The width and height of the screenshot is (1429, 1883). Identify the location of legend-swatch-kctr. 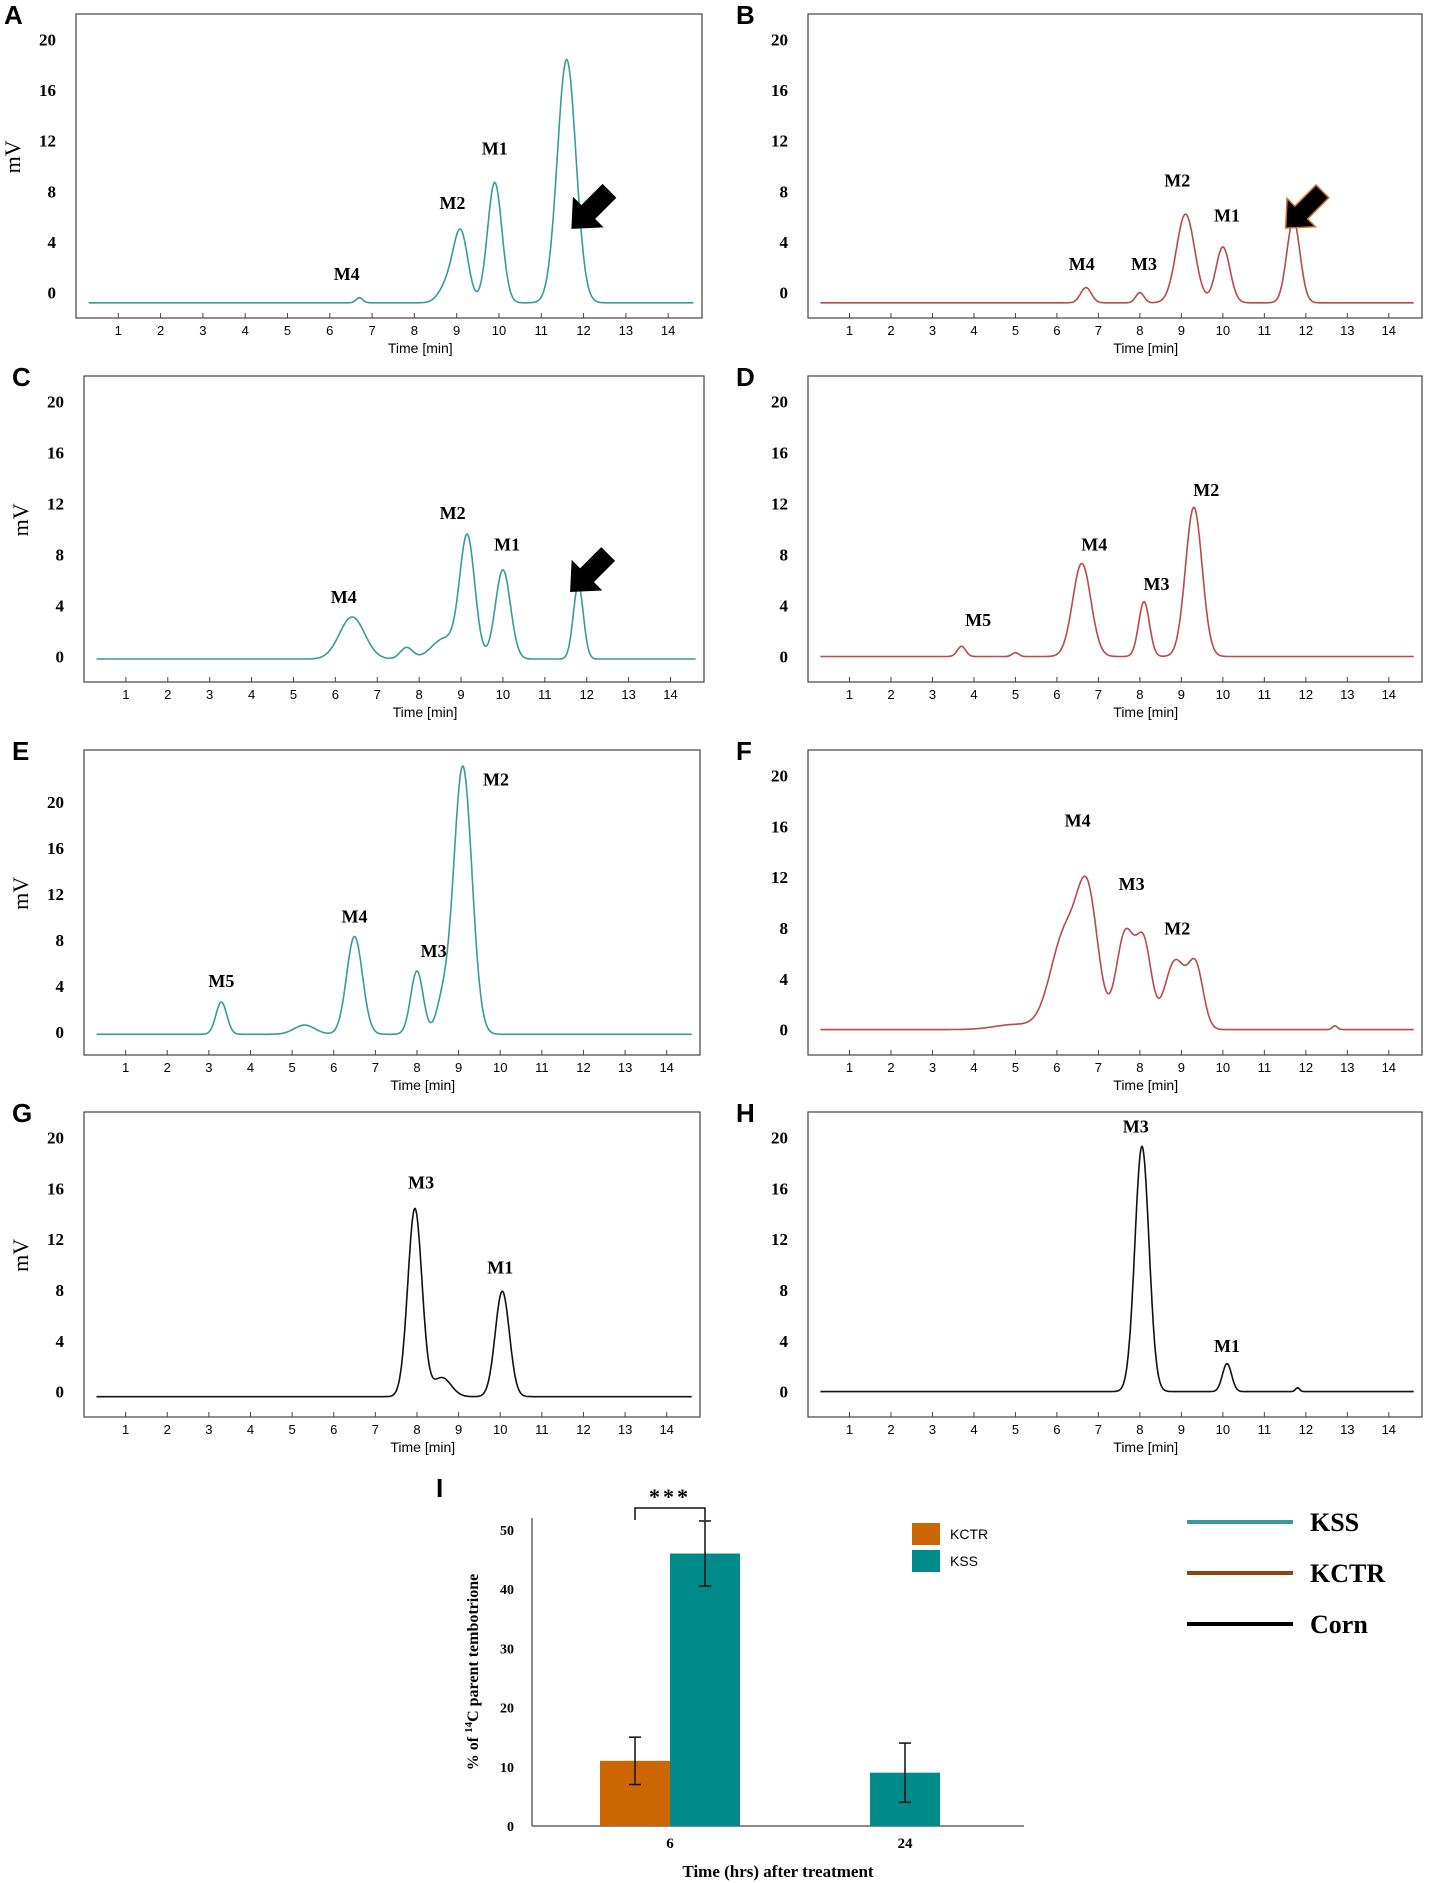
(926, 1534).